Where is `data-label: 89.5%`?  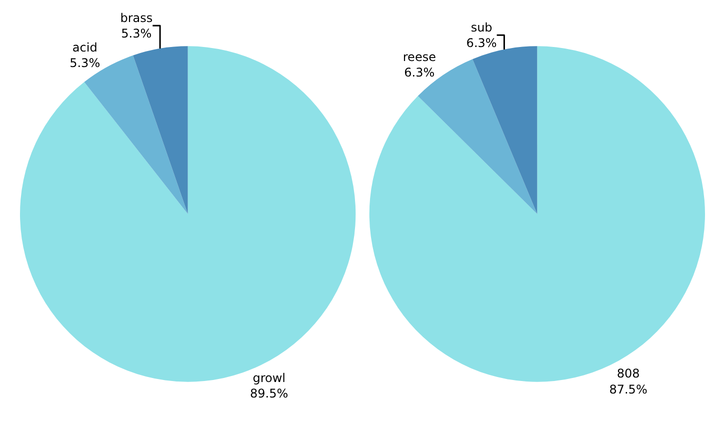 data-label: 89.5% is located at coordinates (269, 393).